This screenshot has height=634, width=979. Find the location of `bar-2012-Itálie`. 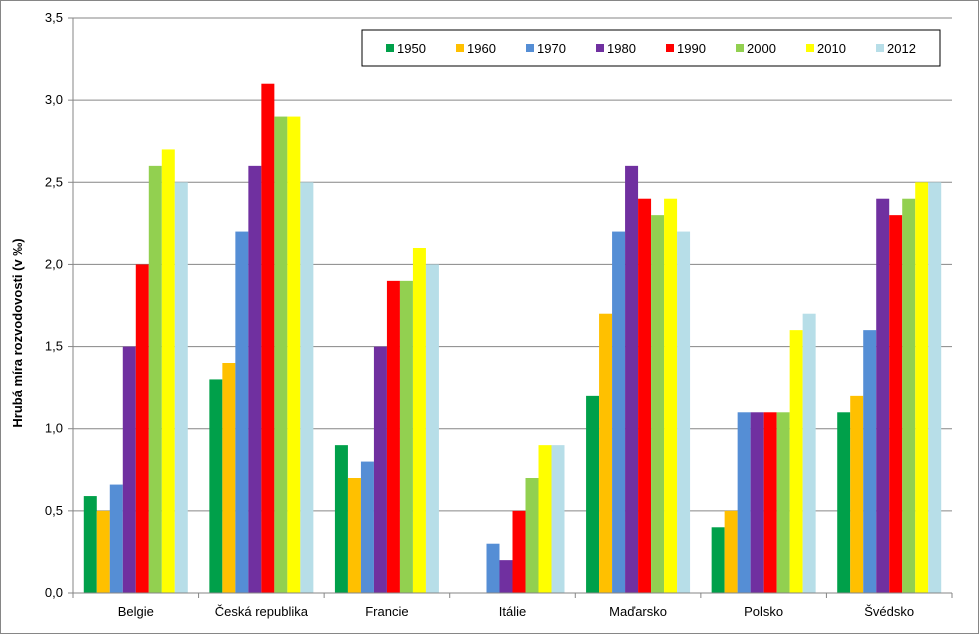

bar-2012-Itálie is located at coordinates (558, 519).